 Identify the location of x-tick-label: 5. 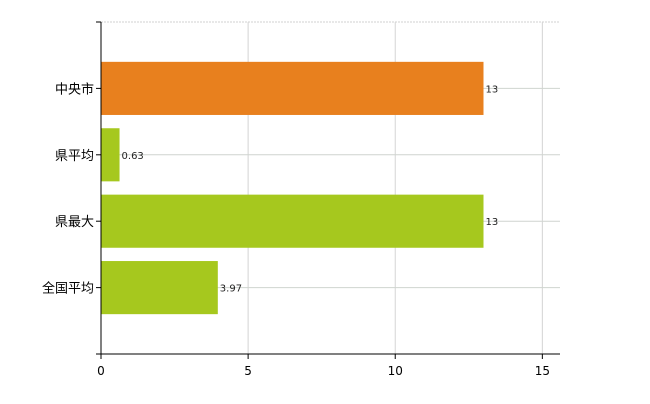
(248, 371).